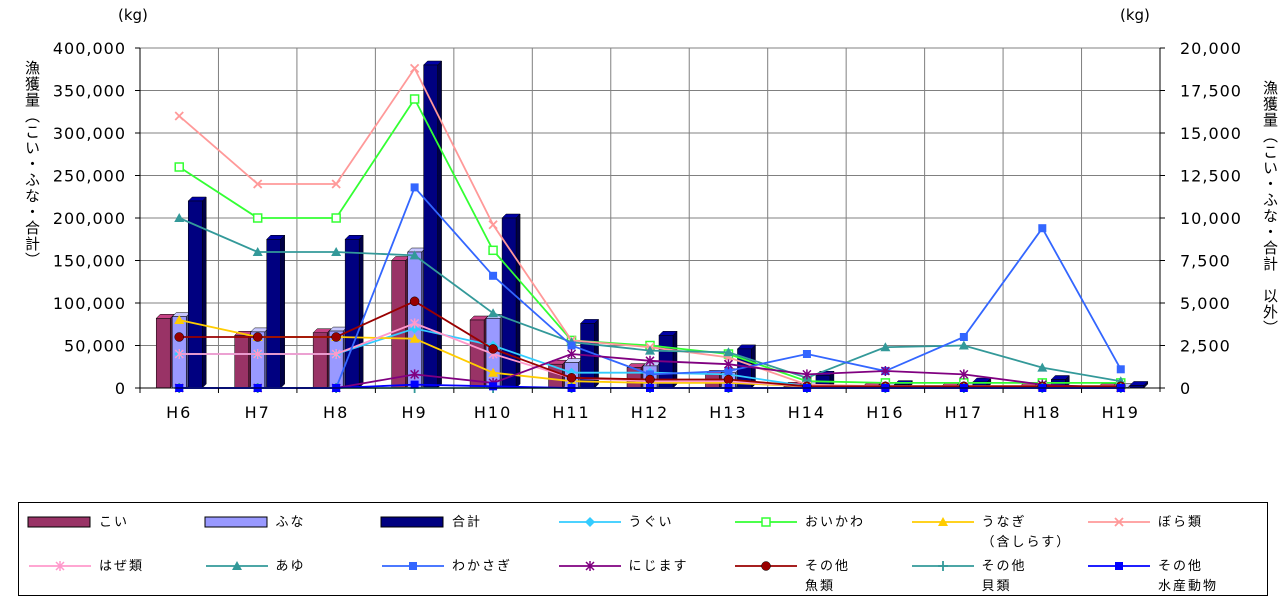 Image resolution: width=1287 pixels, height=606 pixels. What do you see at coordinates (1211, 218) in the screenshot?
I see `right-tick-label: 10,000` at bounding box center [1211, 218].